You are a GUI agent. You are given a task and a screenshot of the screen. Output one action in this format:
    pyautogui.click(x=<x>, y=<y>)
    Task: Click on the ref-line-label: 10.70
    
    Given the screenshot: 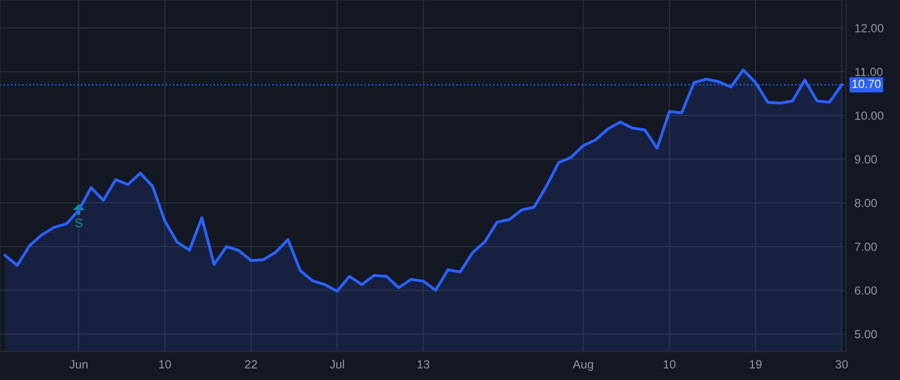 What is the action you would take?
    pyautogui.click(x=866, y=84)
    